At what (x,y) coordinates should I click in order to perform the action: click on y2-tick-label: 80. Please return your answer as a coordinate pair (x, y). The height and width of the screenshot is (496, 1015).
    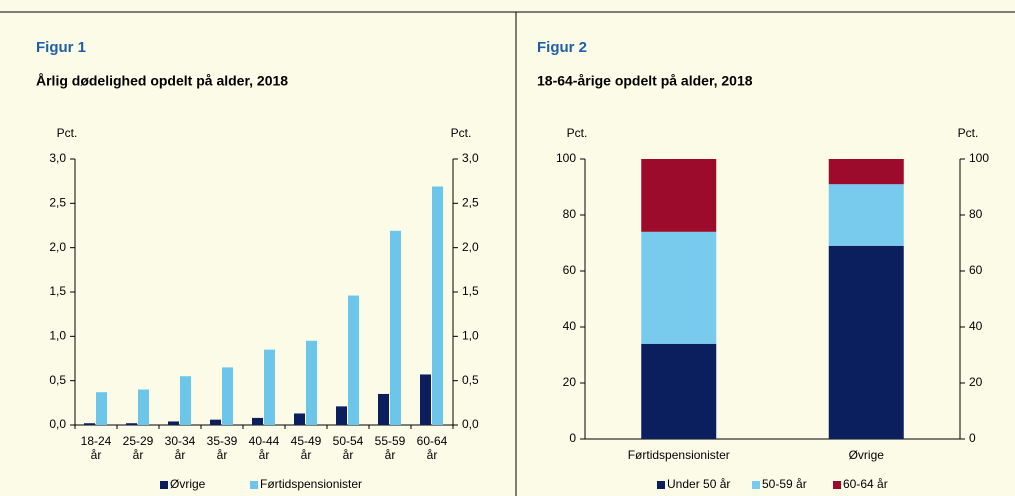
    Looking at the image, I should click on (976, 214).